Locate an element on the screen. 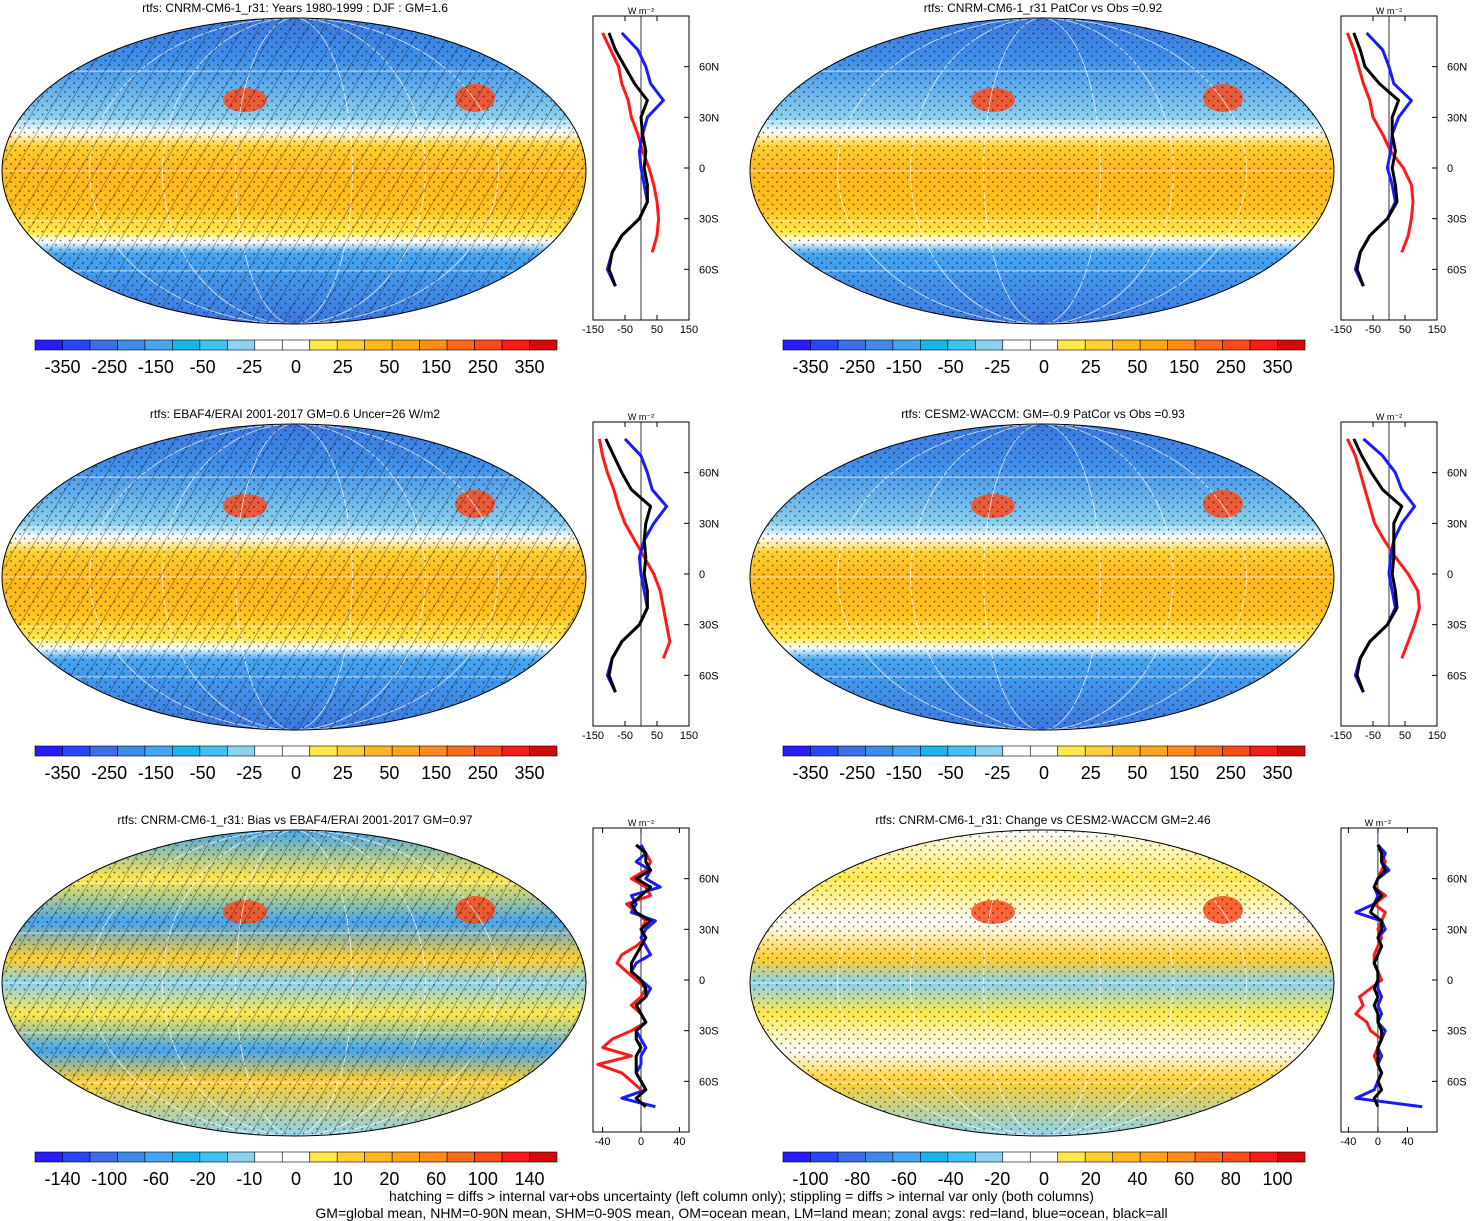 This screenshot has height=1221, width=1483. y-tick-label: 60S is located at coordinates (709, 270).